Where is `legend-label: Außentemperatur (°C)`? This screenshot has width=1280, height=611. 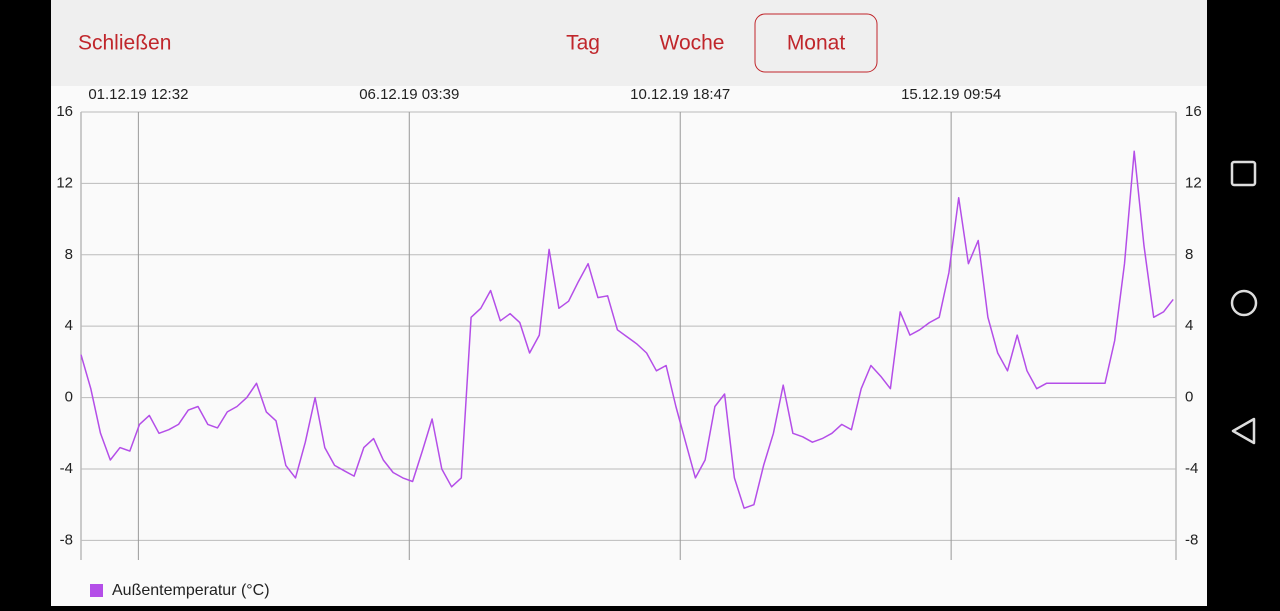
legend-label: Außentemperatur (°C) is located at coordinates (191, 590).